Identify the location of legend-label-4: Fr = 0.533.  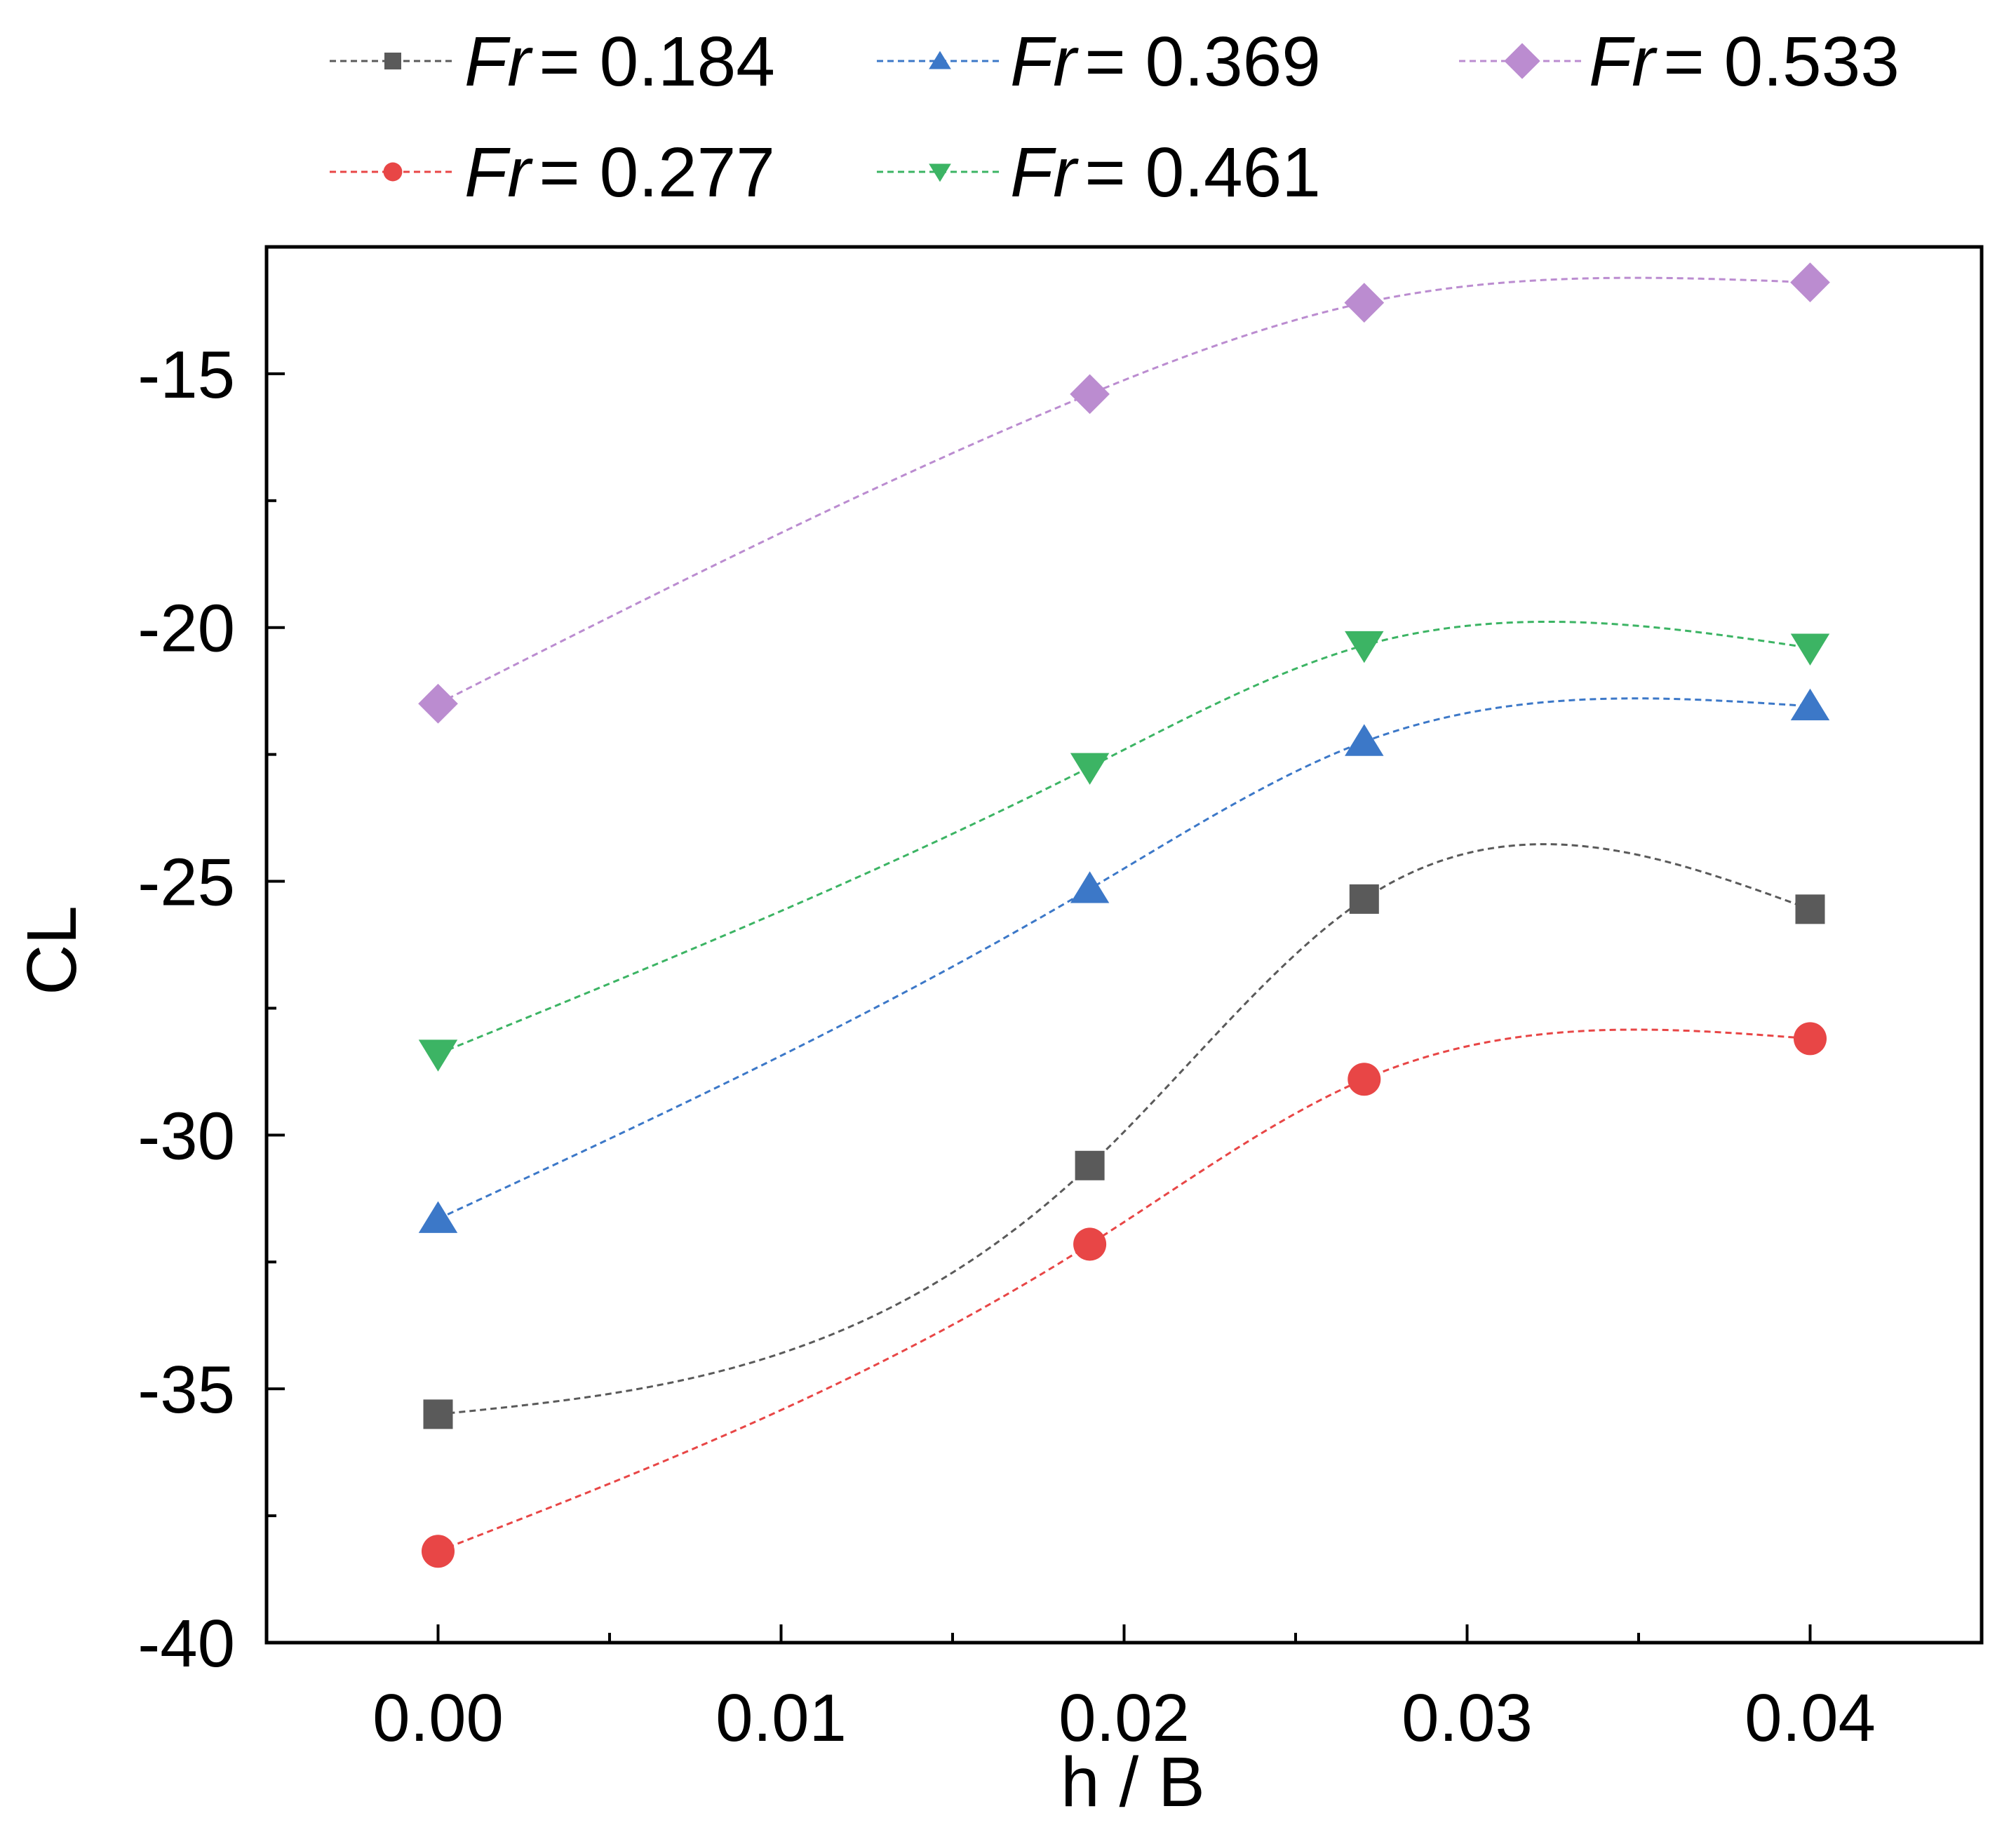
(1745, 62).